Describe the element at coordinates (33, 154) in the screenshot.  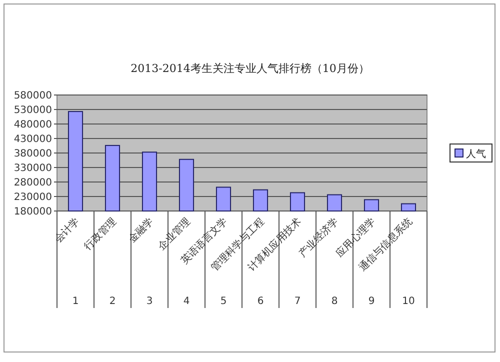
I see `y-tick-label: 380000` at that location.